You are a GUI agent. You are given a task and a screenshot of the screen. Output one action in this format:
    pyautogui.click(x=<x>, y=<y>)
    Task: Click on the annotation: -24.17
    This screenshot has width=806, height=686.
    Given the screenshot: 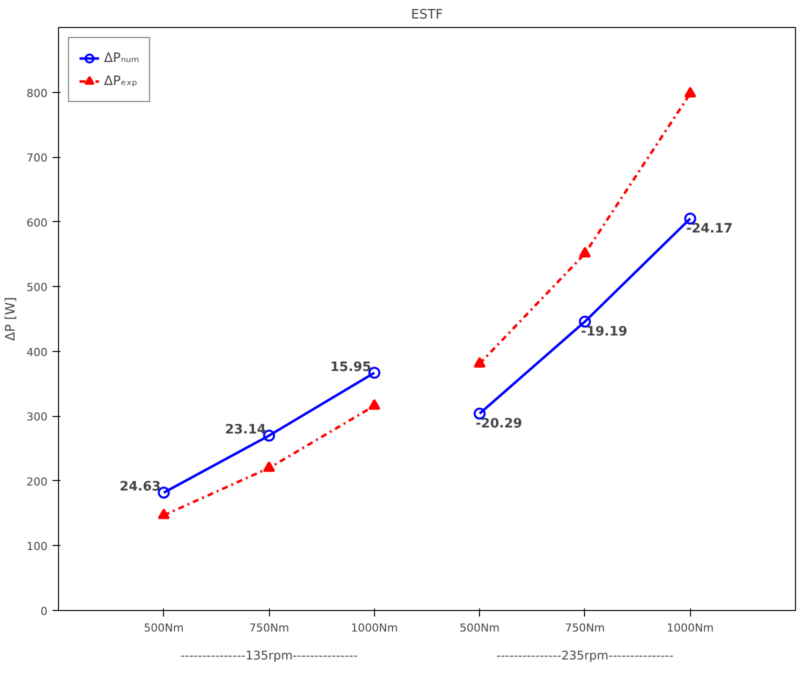 What is the action you would take?
    pyautogui.click(x=709, y=229)
    